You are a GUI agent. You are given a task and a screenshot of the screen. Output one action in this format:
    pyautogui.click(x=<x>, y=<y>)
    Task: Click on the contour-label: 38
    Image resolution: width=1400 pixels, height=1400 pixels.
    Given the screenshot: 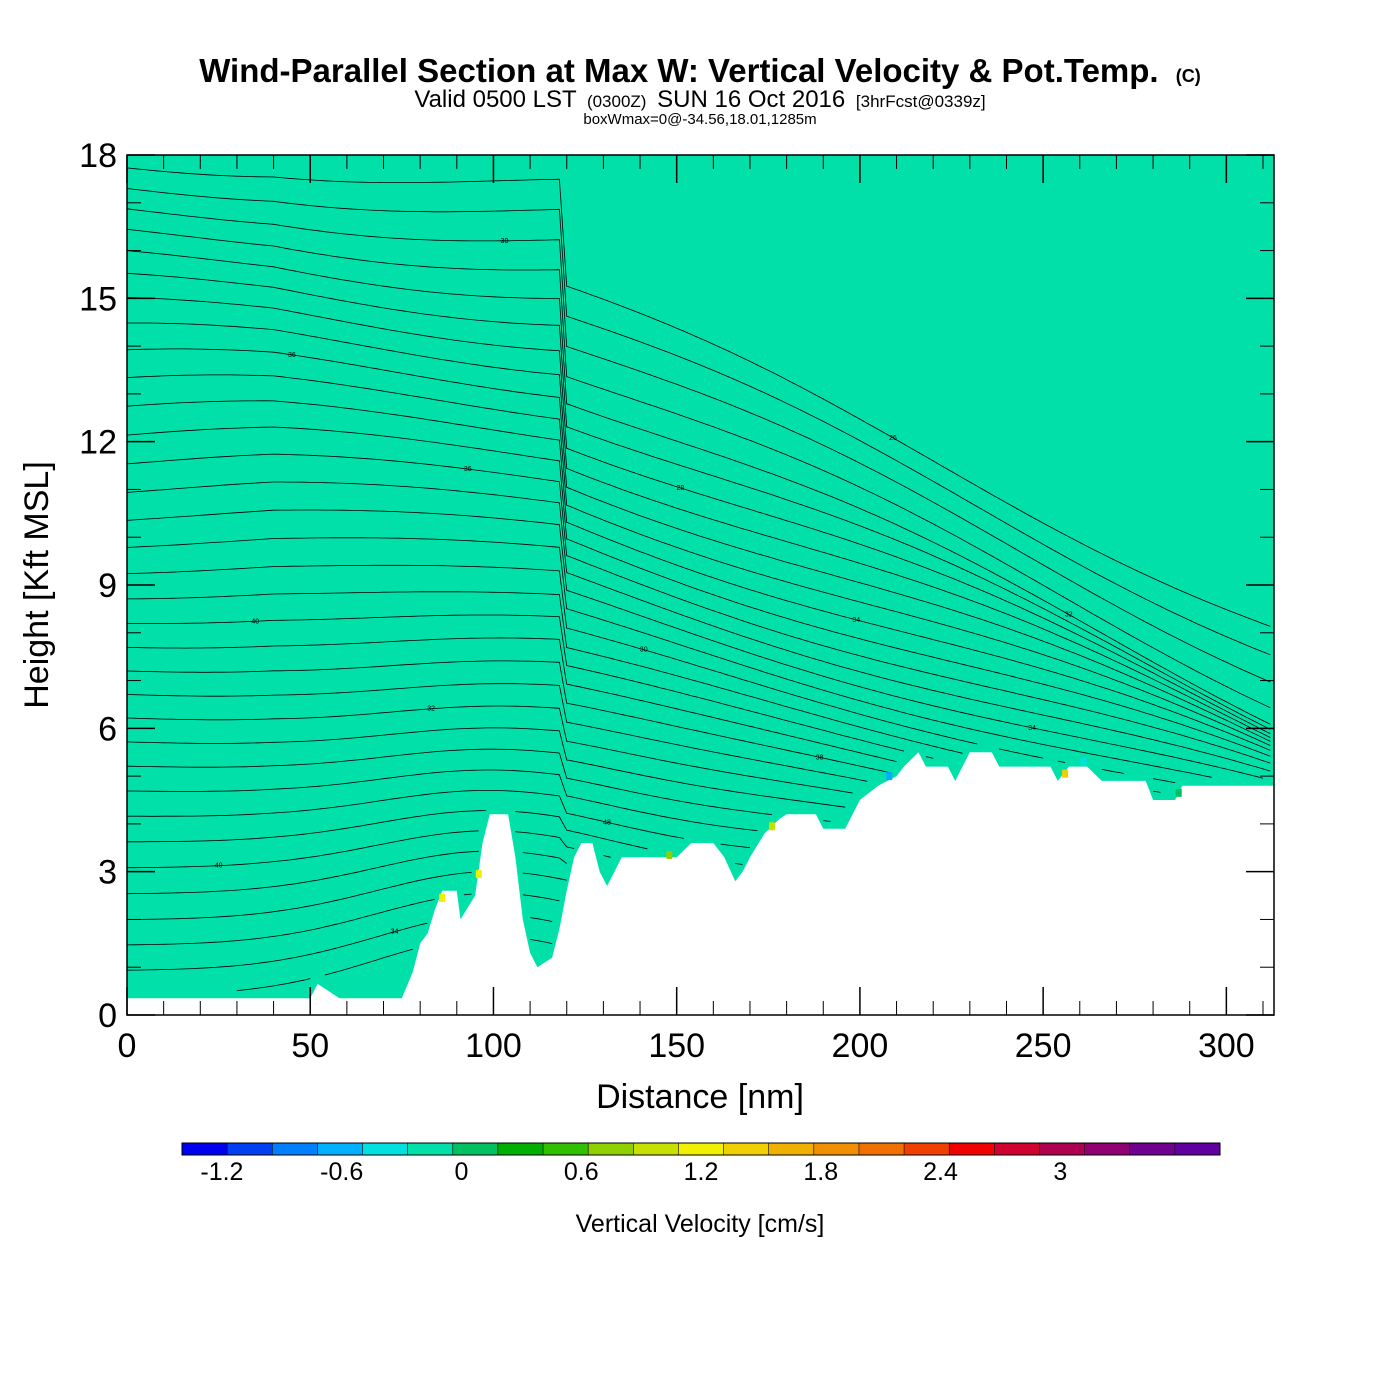 What is the action you would take?
    pyautogui.click(x=820, y=757)
    